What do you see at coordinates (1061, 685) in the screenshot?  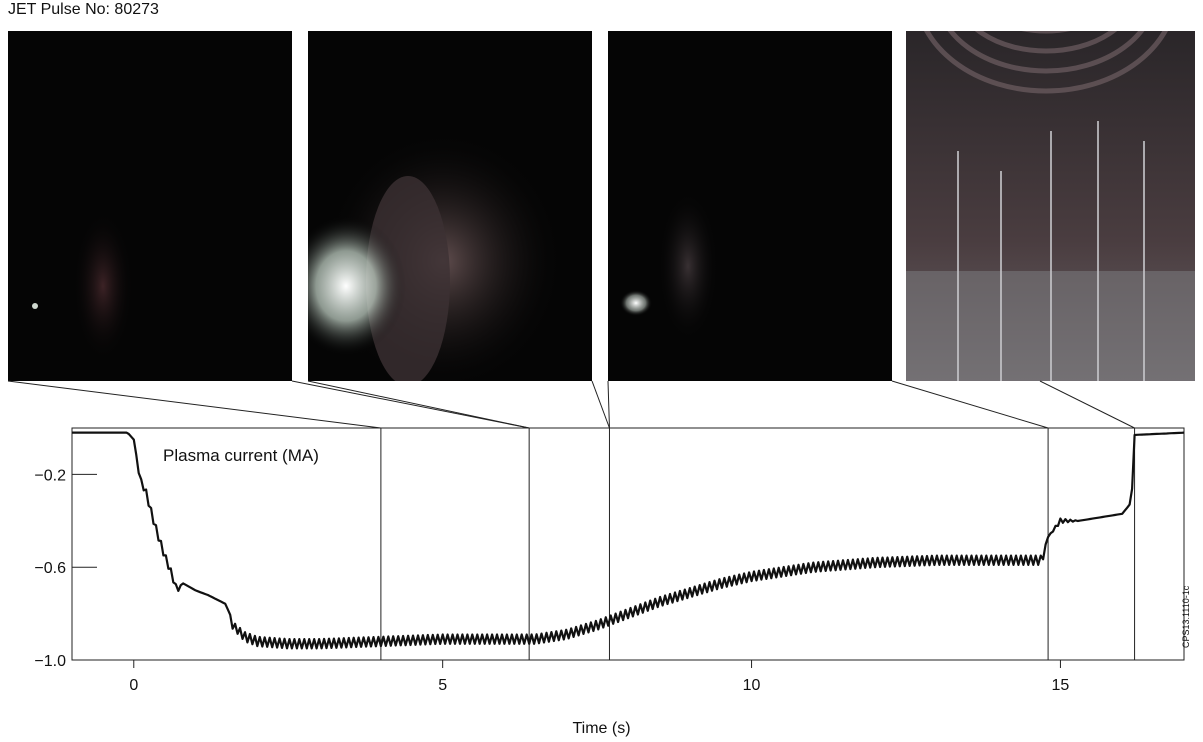 I see `x-tick-label-3: 15` at bounding box center [1061, 685].